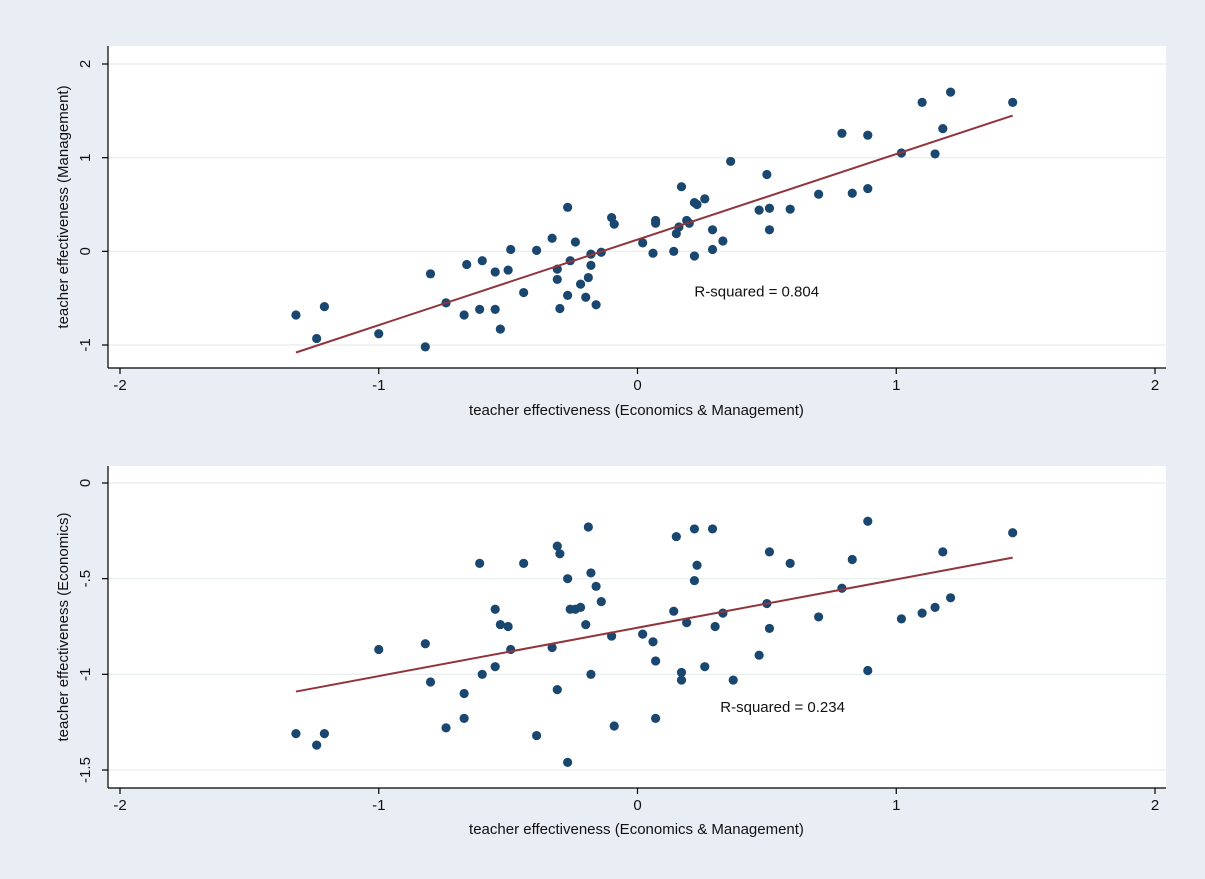  What do you see at coordinates (85, 579) in the screenshot?
I see `y-tick-label: -.5` at bounding box center [85, 579].